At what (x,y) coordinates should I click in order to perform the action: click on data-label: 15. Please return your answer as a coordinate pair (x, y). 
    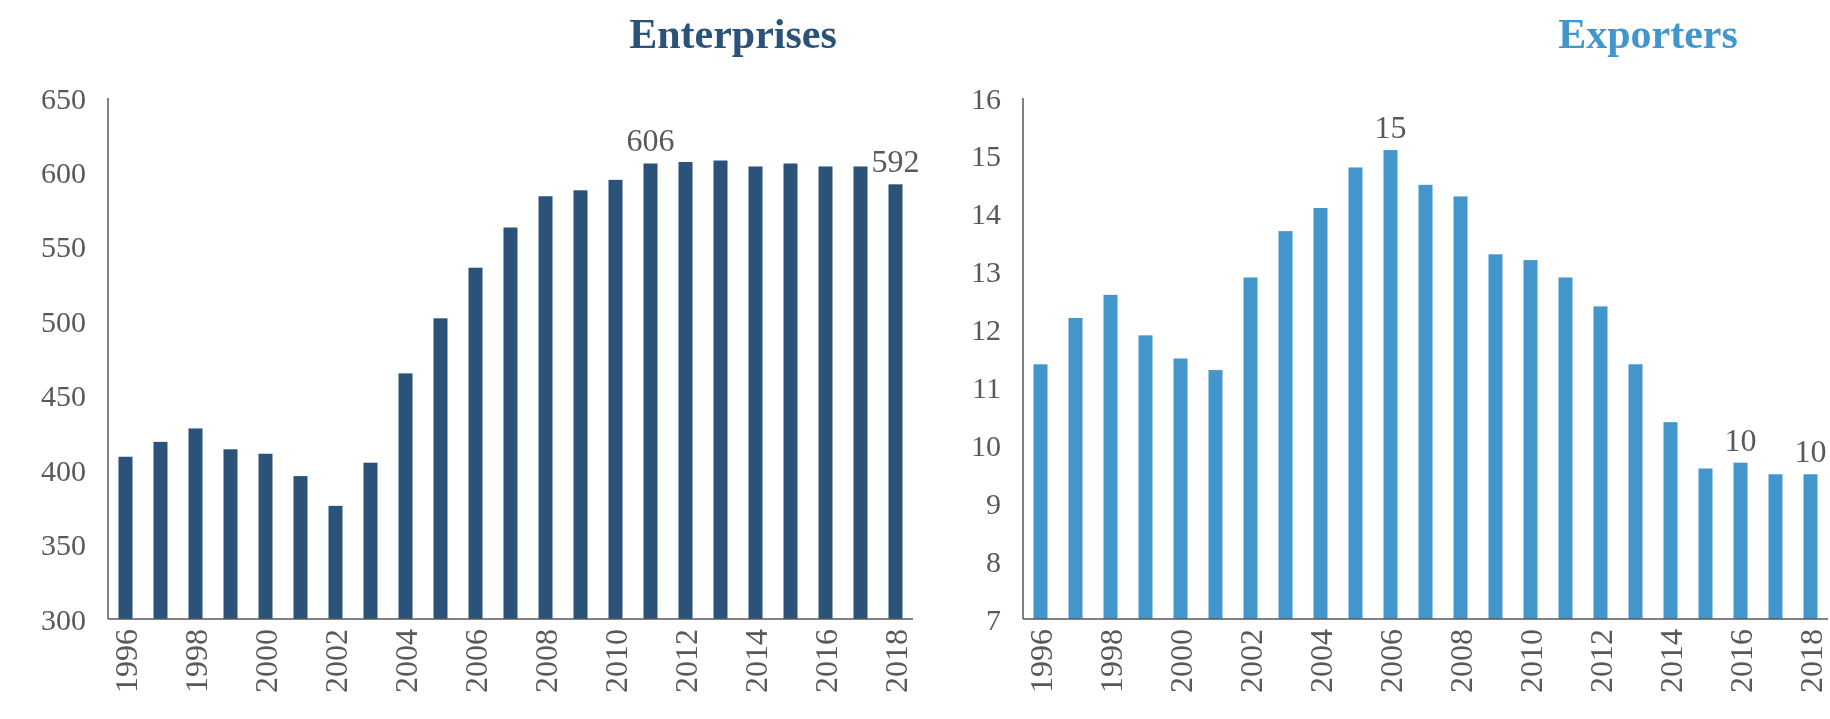
    Looking at the image, I should click on (1390, 127).